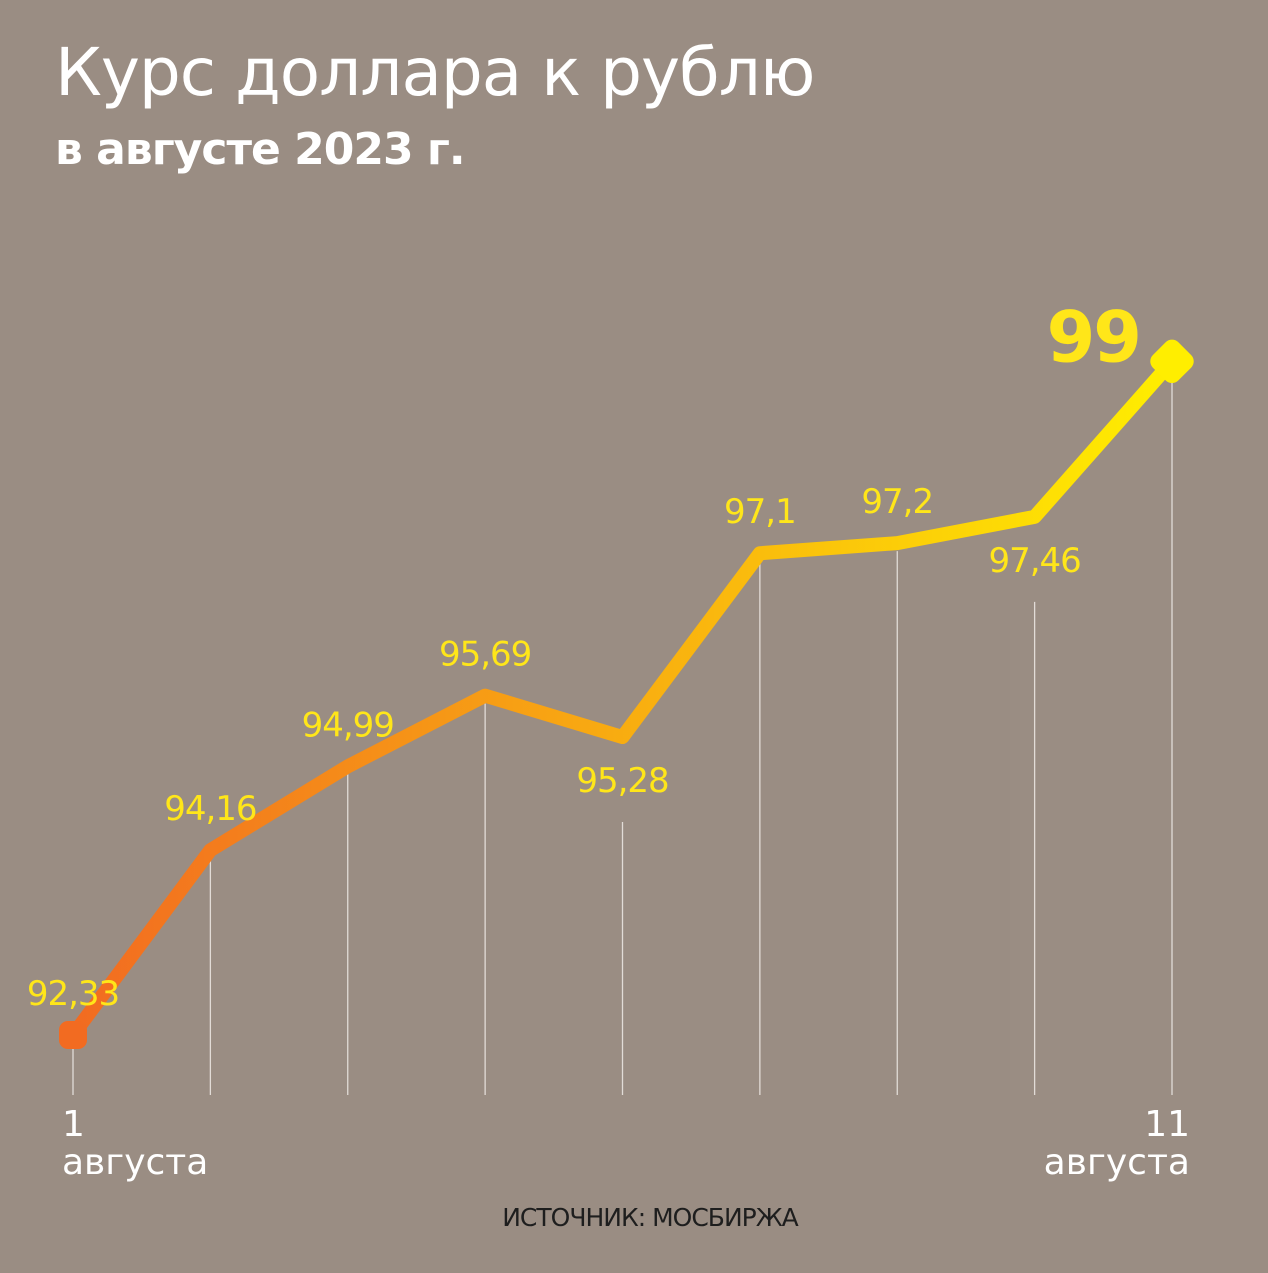 This screenshot has width=1268, height=1273. I want to click on x-tick-start: 1 августа, so click(135, 1144).